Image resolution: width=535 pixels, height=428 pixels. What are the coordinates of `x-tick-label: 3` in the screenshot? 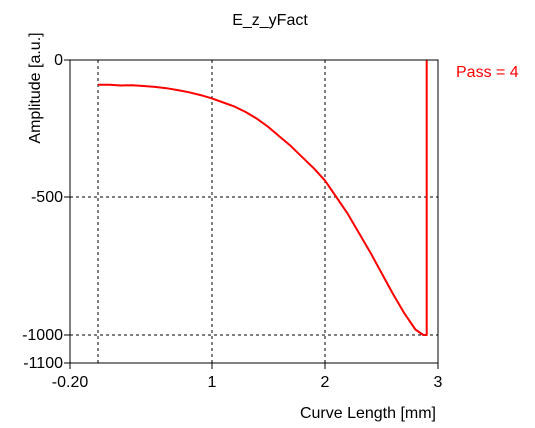 It's located at (438, 382).